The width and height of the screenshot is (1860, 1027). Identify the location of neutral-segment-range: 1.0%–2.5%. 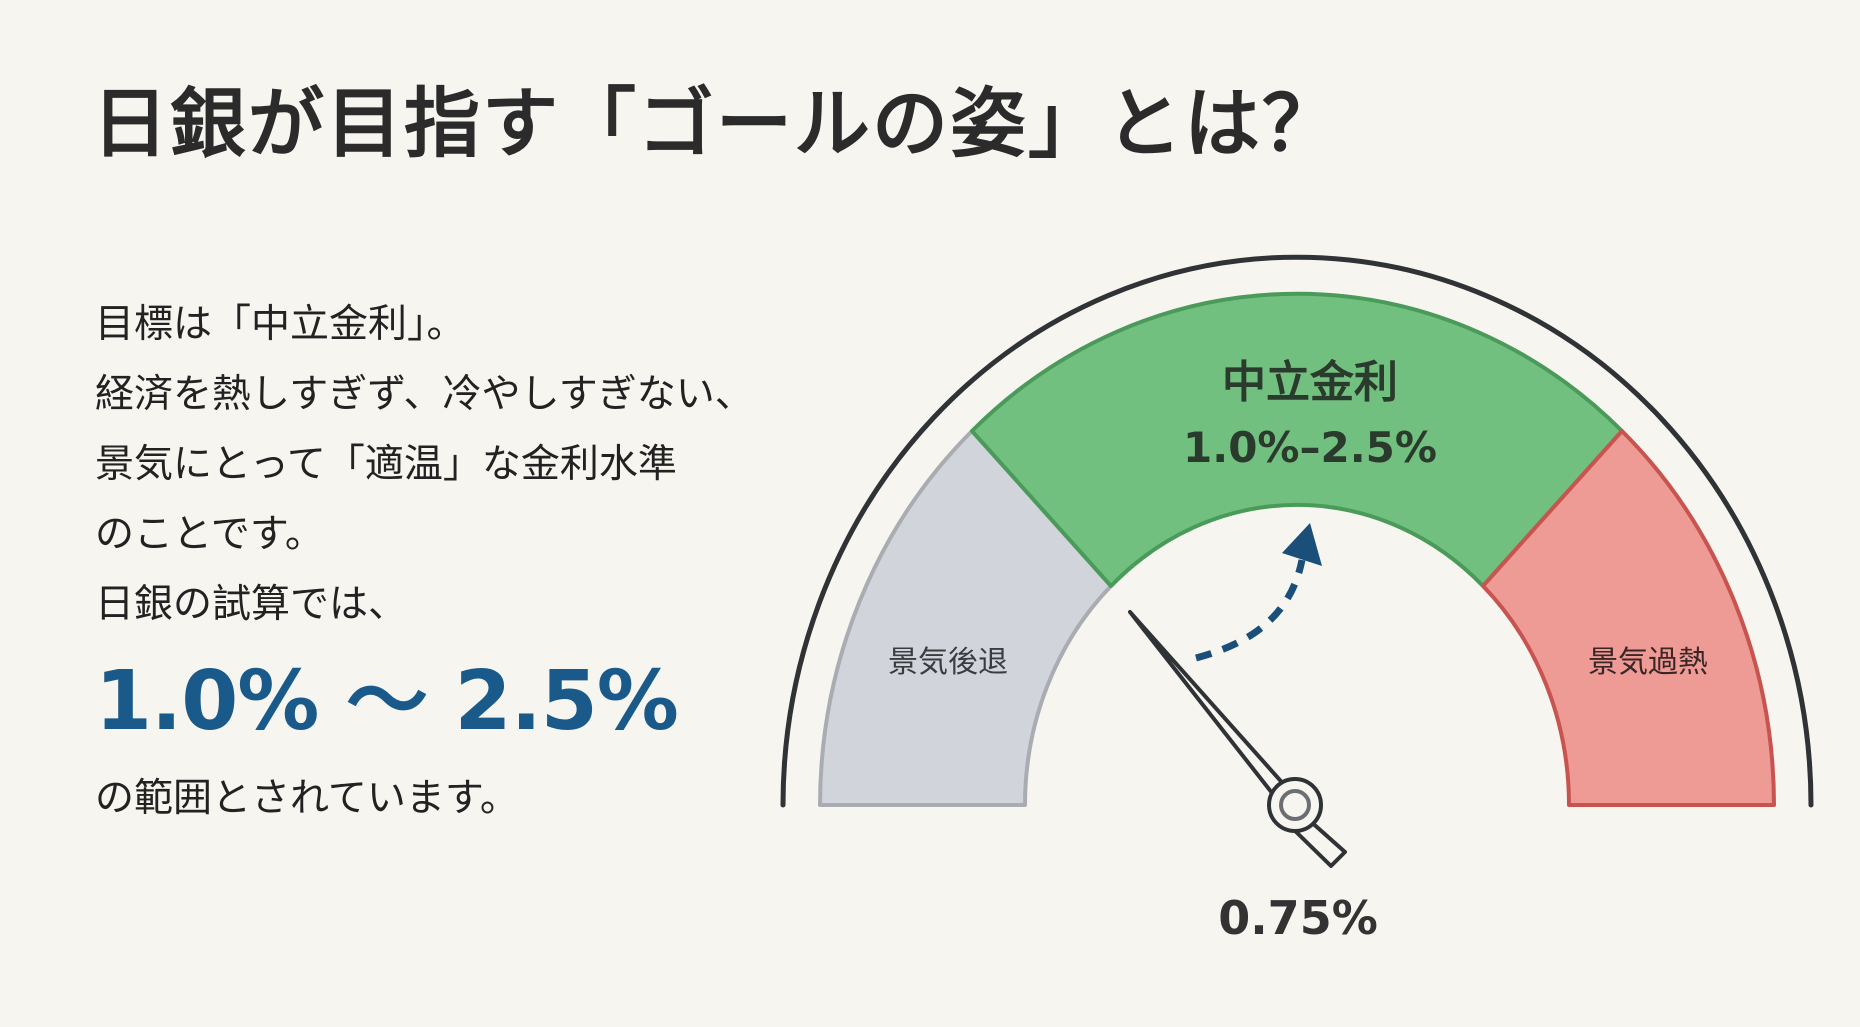
(1310, 447).